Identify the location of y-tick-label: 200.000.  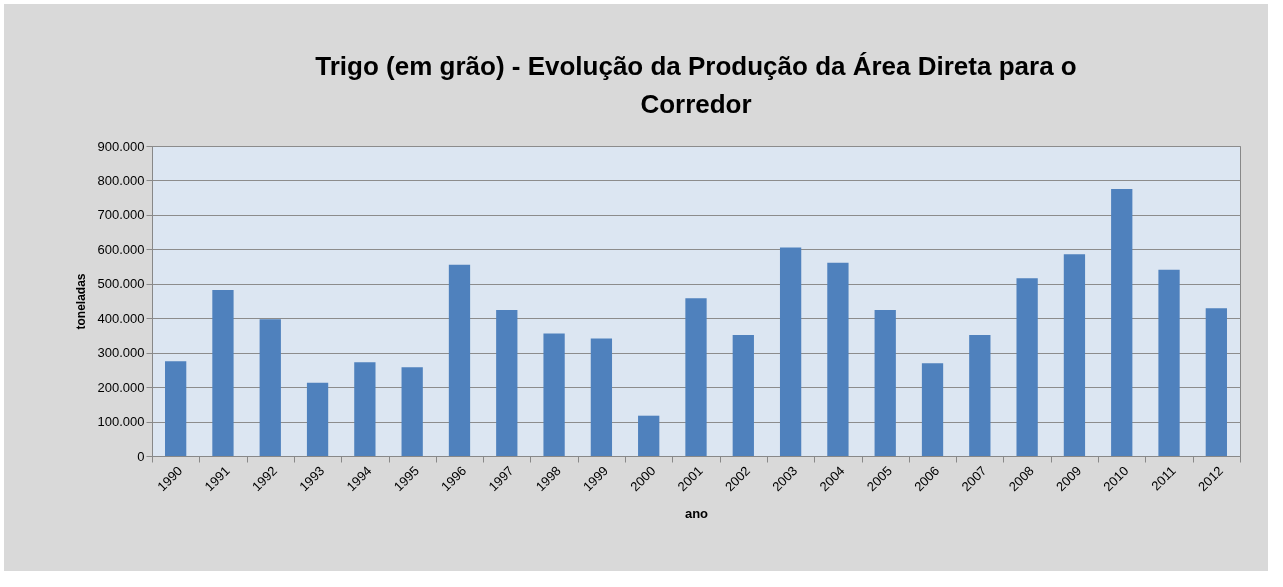
(121, 387).